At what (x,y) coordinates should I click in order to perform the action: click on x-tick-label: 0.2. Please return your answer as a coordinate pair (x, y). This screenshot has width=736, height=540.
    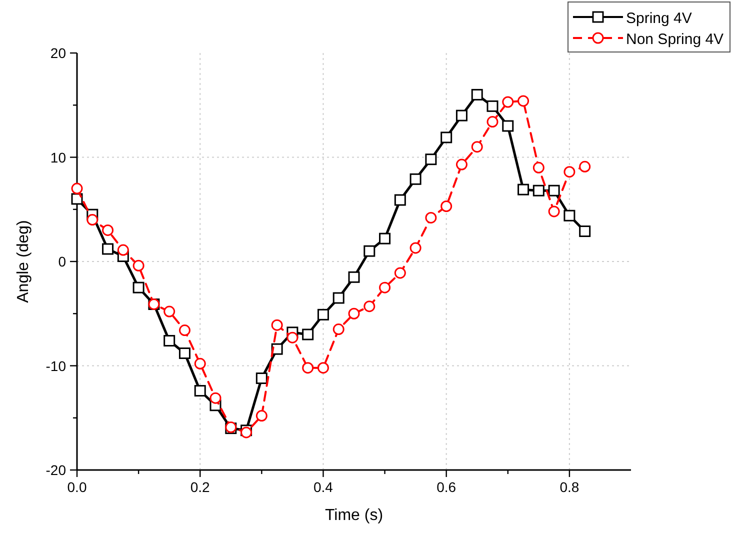
    Looking at the image, I should click on (200, 487).